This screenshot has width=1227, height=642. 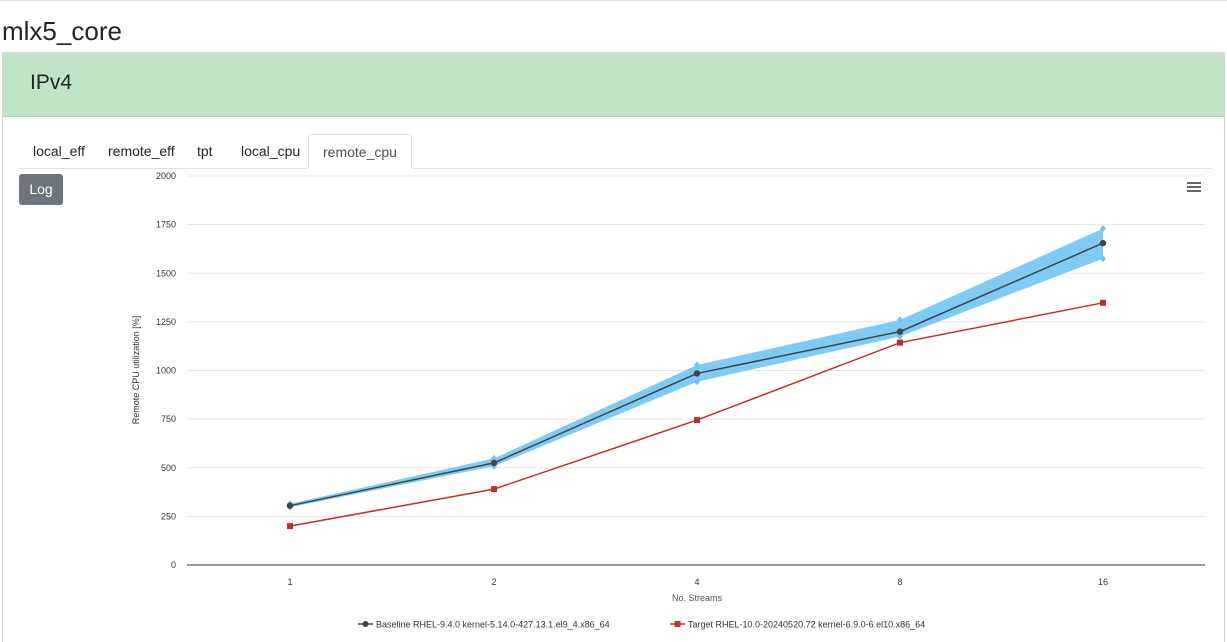 I want to click on x-tick-label: 8, so click(x=899, y=582).